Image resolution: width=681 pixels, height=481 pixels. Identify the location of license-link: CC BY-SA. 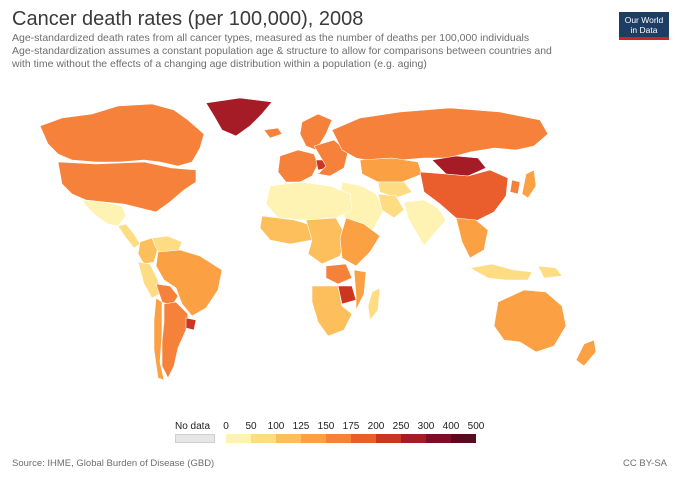
(645, 463).